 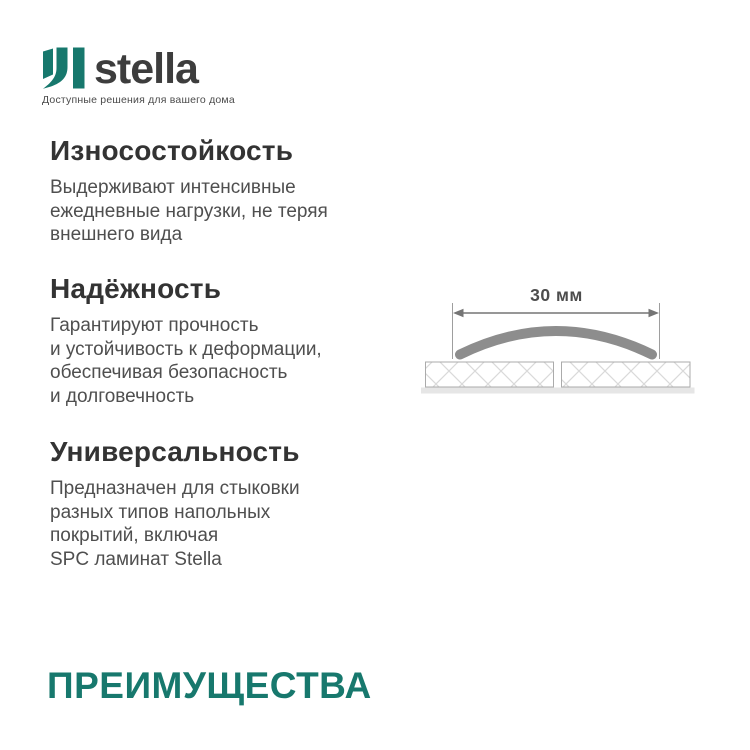 What do you see at coordinates (556, 295) in the screenshot?
I see `dimension-label: 30 мм` at bounding box center [556, 295].